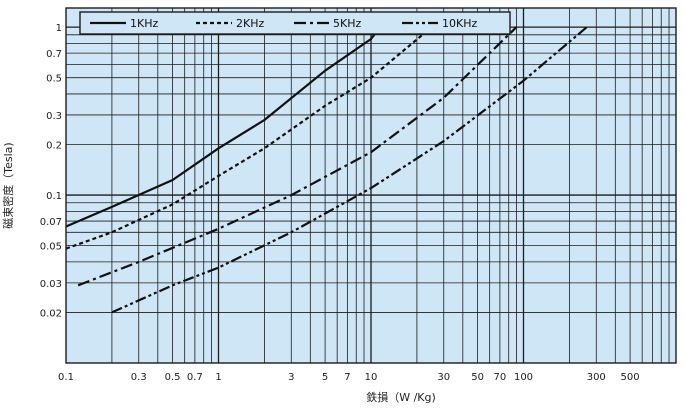  I want to click on x-tick-label: 70, so click(500, 377).